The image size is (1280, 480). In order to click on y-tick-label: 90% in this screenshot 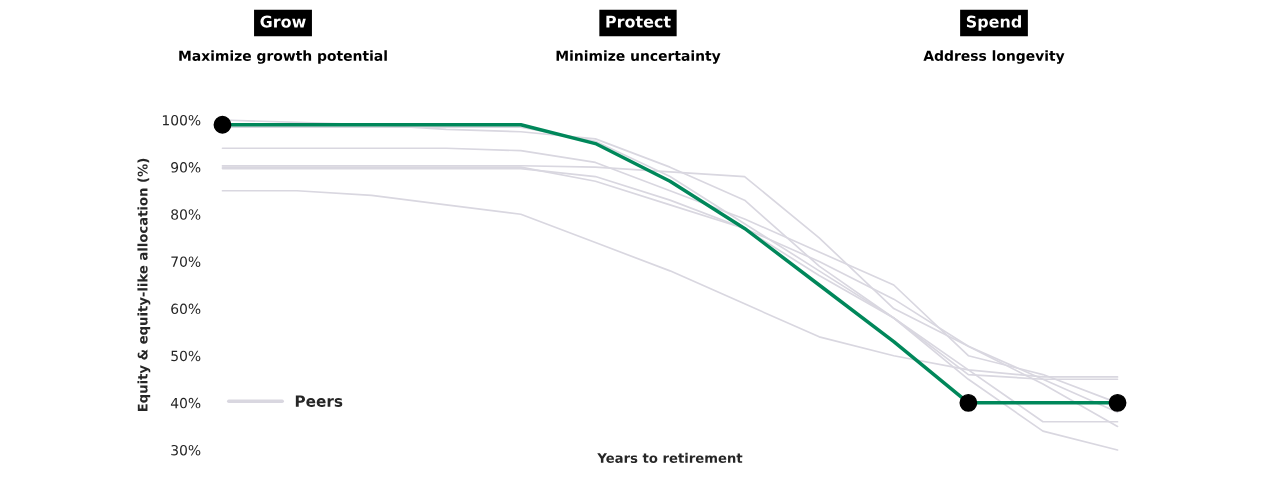, I will do `click(186, 167)`.